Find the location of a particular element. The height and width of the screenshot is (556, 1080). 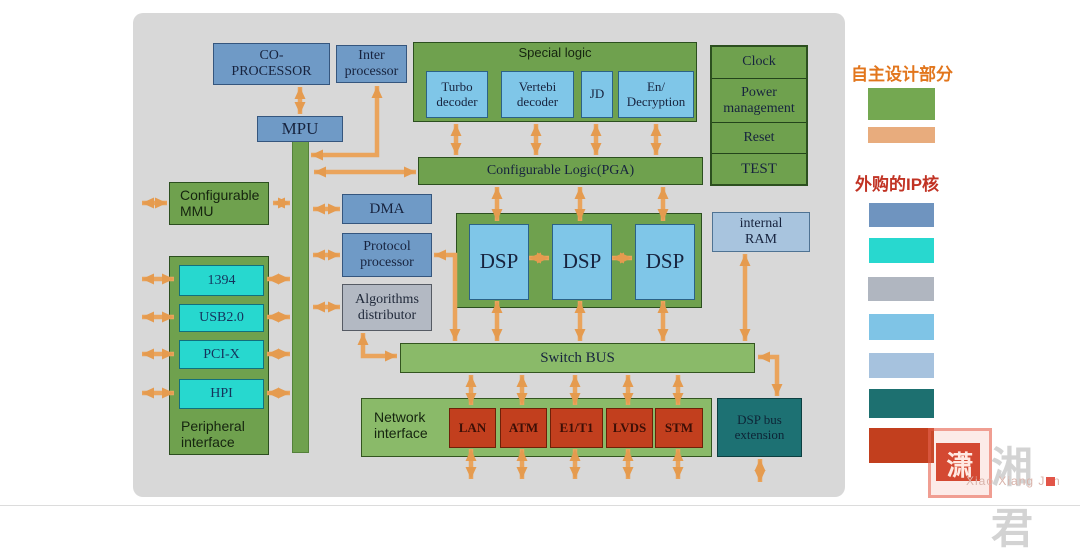

watermark-seal-character: 潇 is located at coordinates (960, 465).